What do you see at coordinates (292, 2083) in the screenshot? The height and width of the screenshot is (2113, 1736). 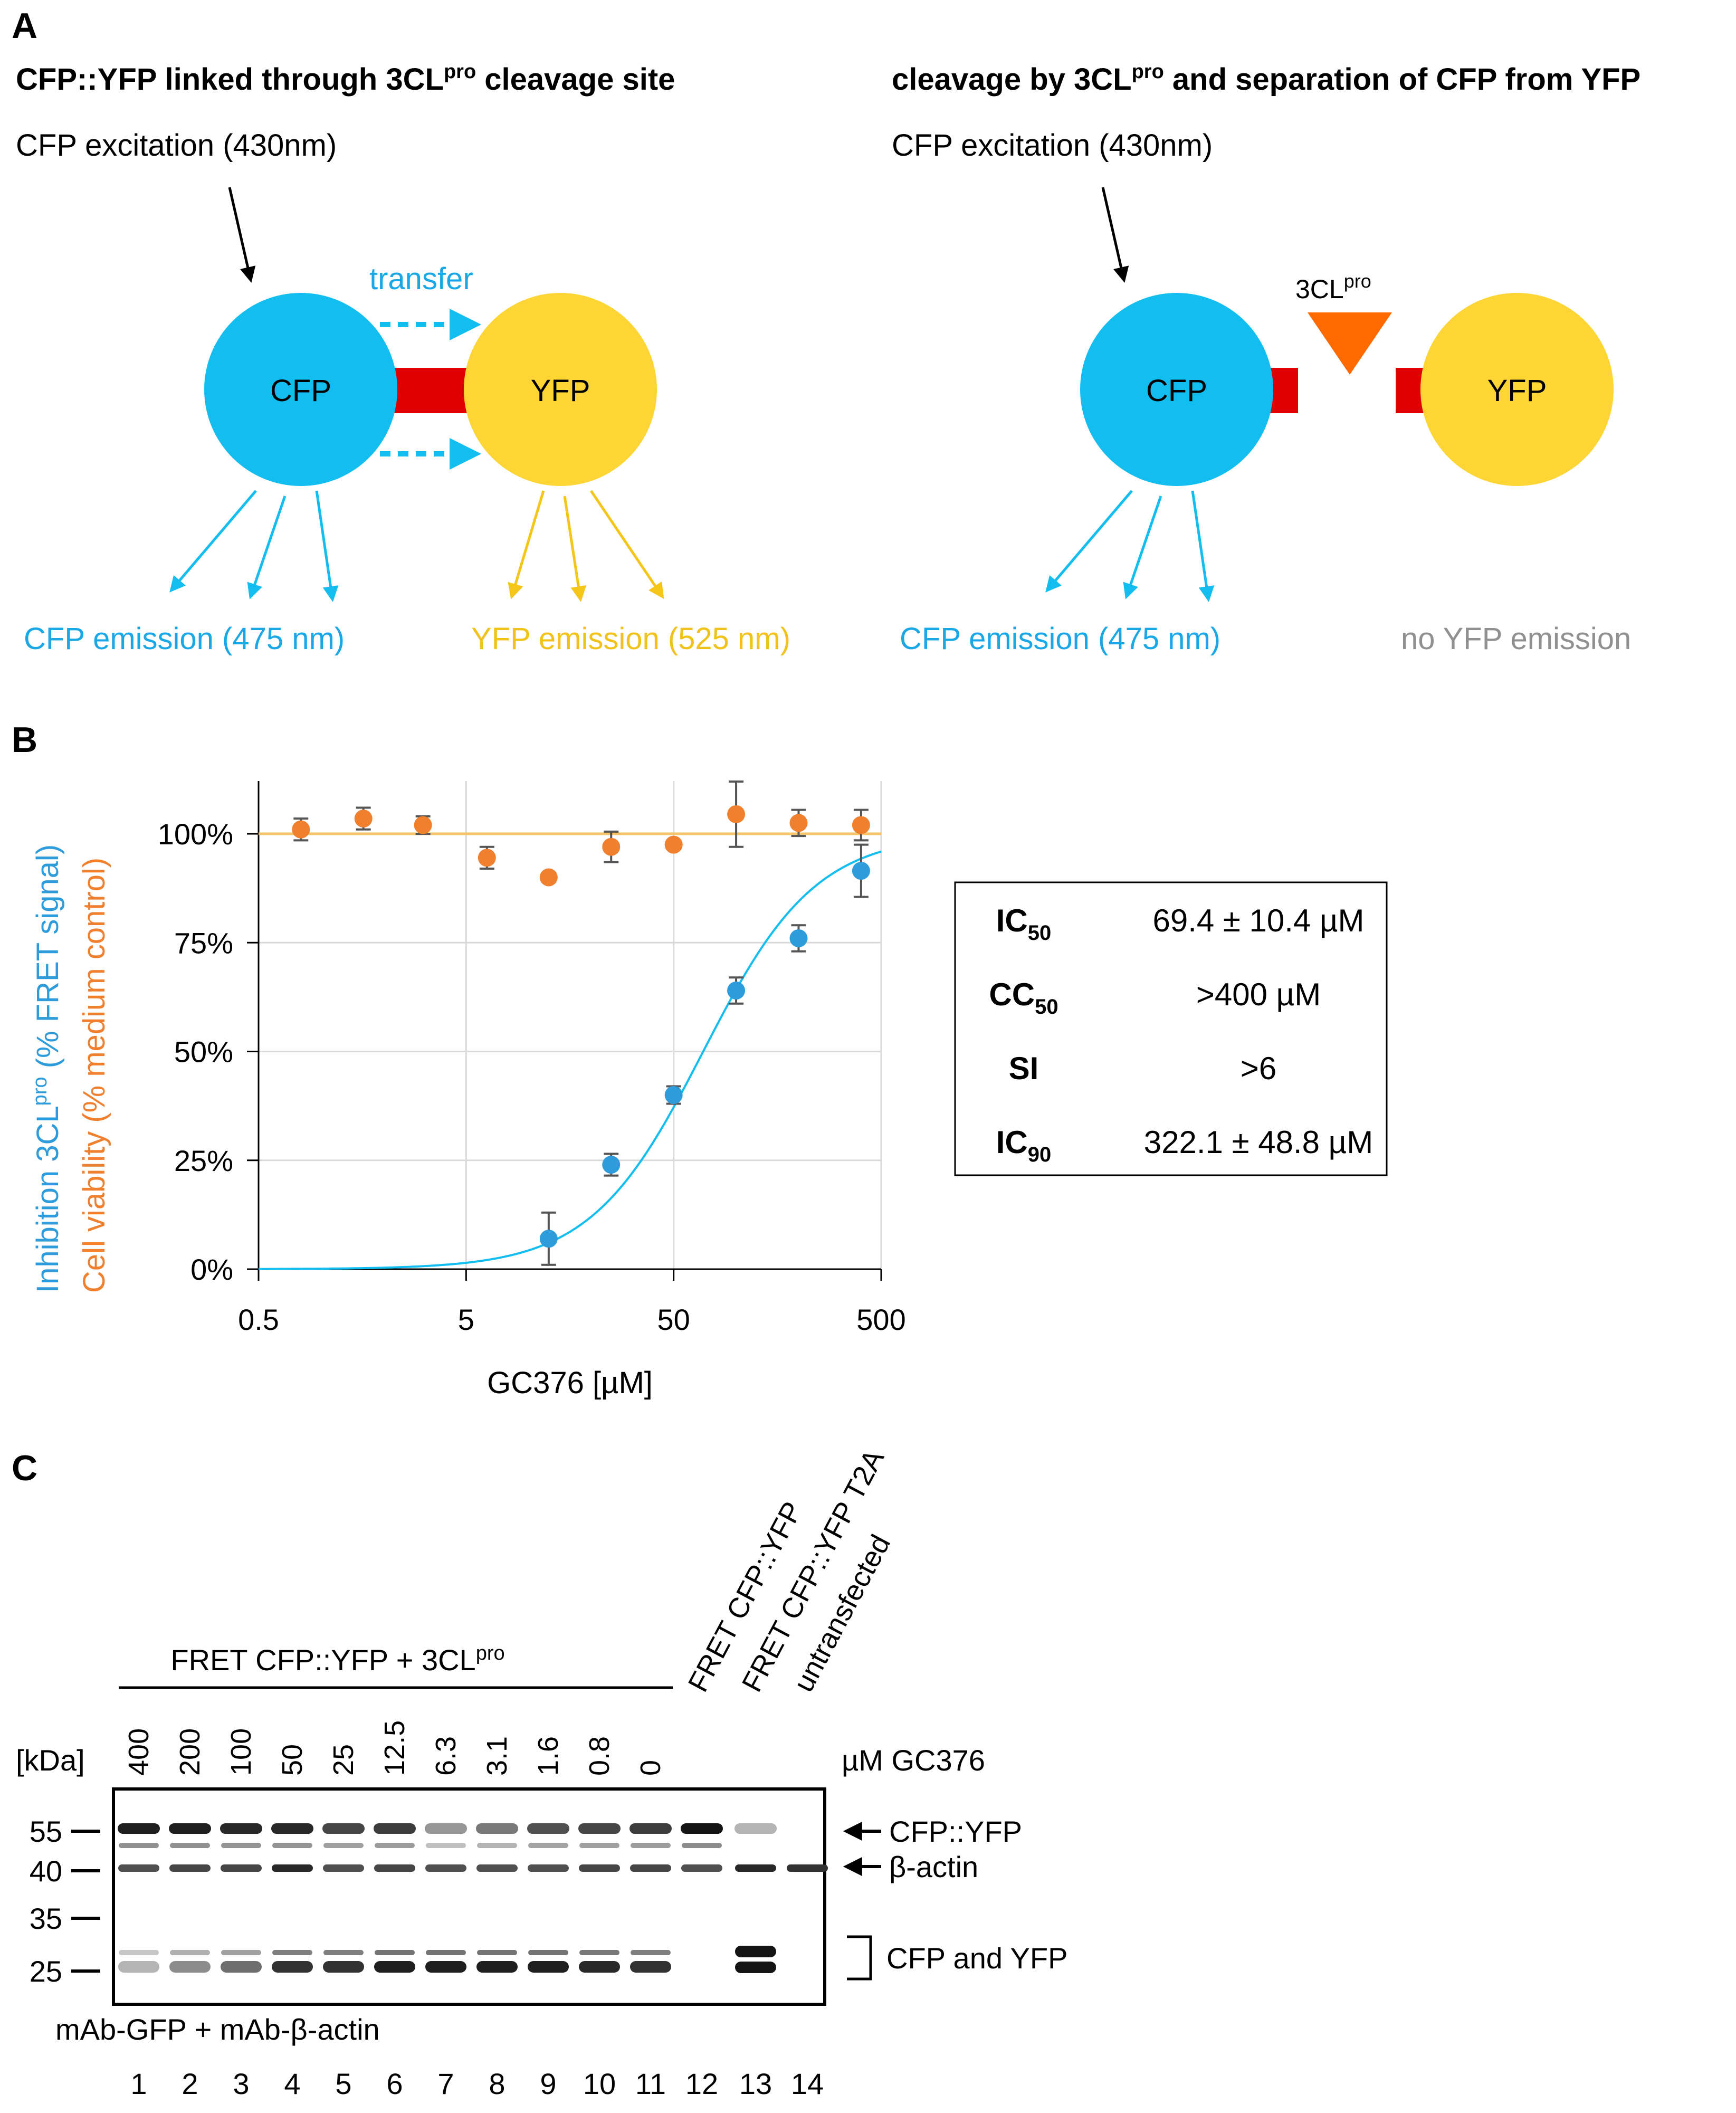 I see `lane-number: 4` at bounding box center [292, 2083].